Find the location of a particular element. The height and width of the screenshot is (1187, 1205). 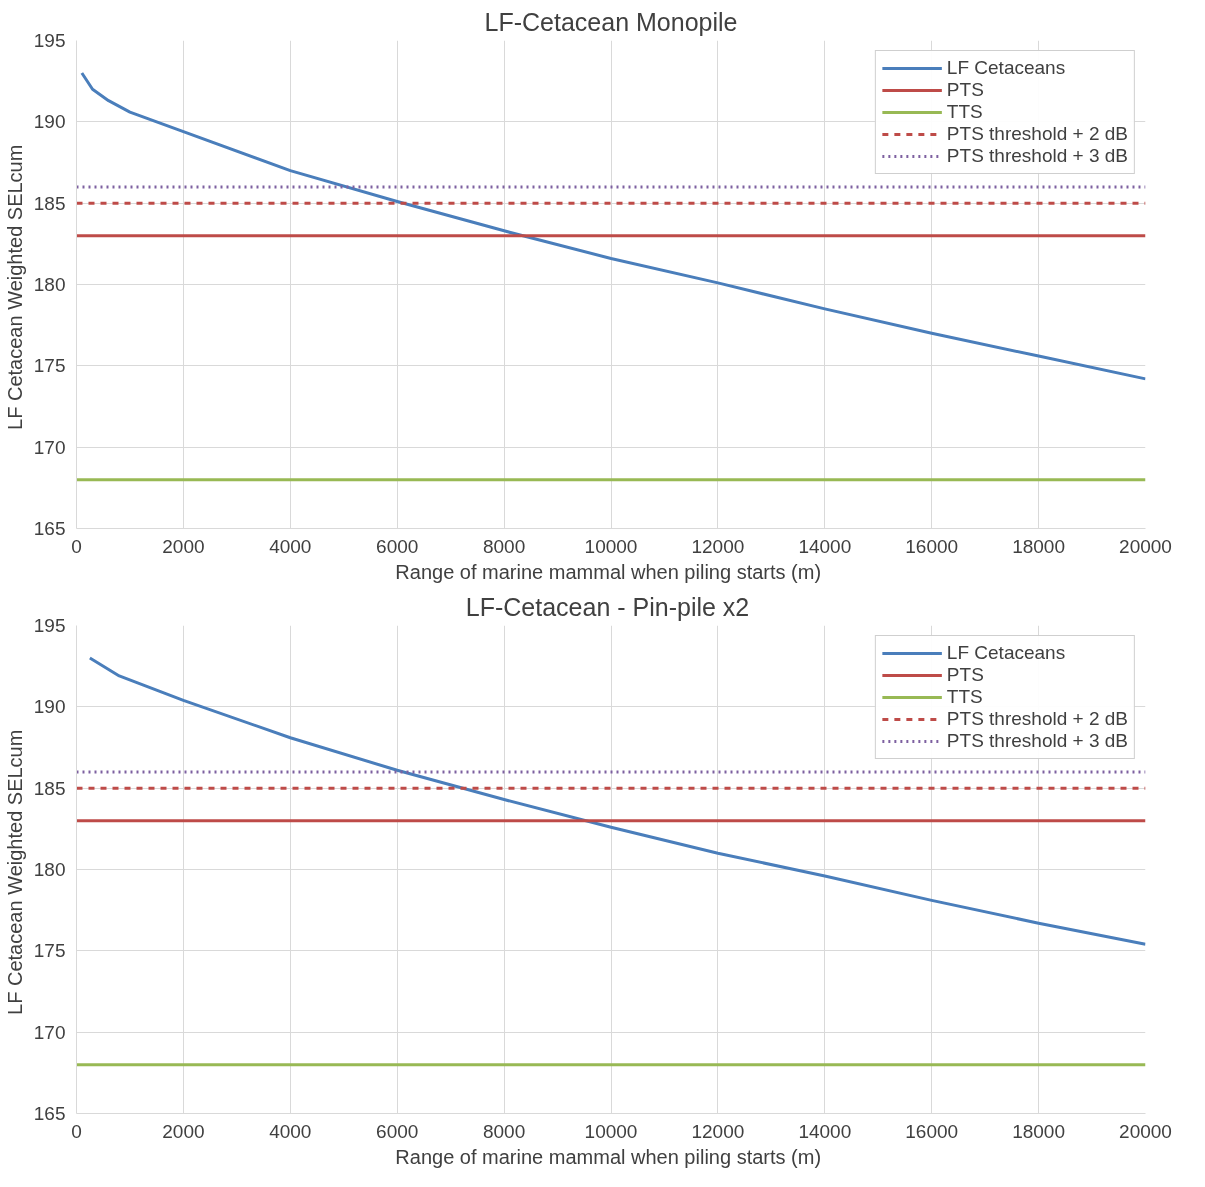

chart-title: LF-Cetacean Monopile is located at coordinates (611, 21).